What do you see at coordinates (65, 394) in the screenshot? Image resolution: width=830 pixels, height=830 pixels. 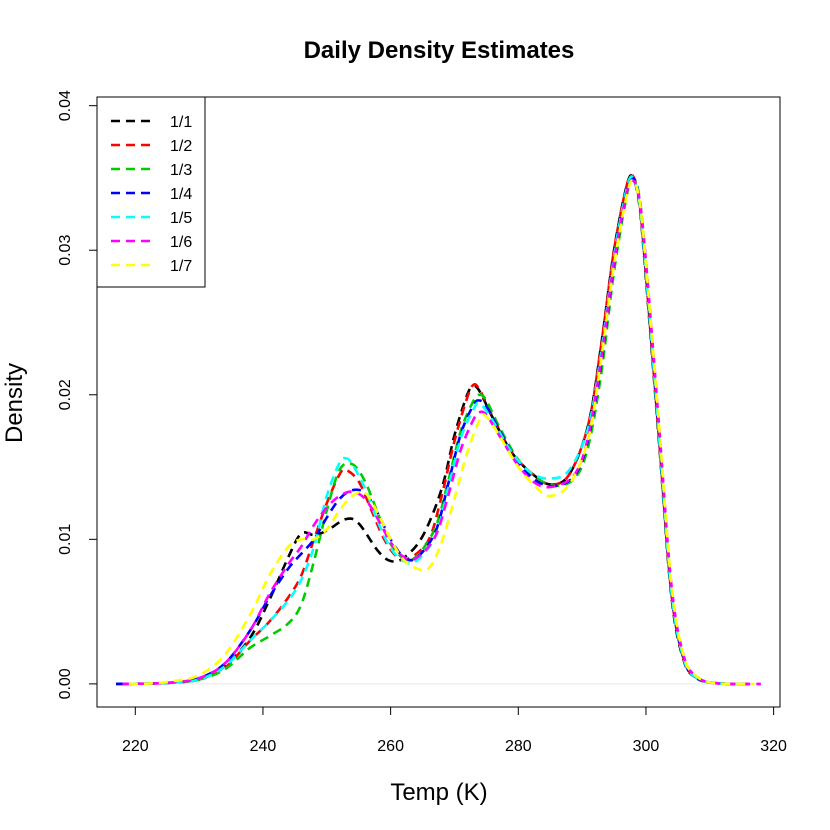 I see `y-tick-label: 0.02` at bounding box center [65, 394].